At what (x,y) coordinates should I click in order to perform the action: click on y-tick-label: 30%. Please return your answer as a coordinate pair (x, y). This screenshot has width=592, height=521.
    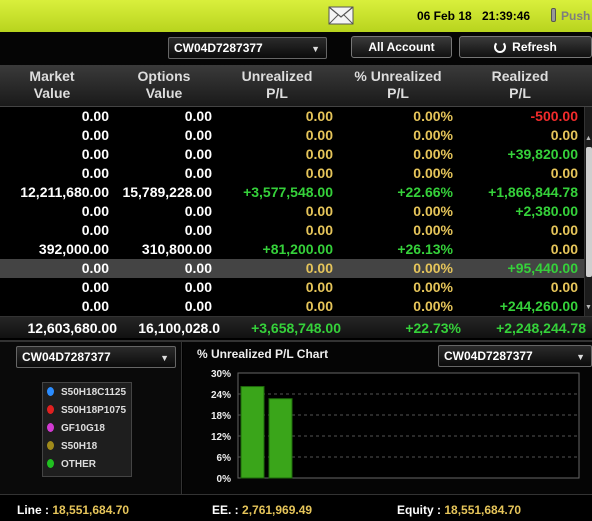
    Looking at the image, I should click on (221, 374).